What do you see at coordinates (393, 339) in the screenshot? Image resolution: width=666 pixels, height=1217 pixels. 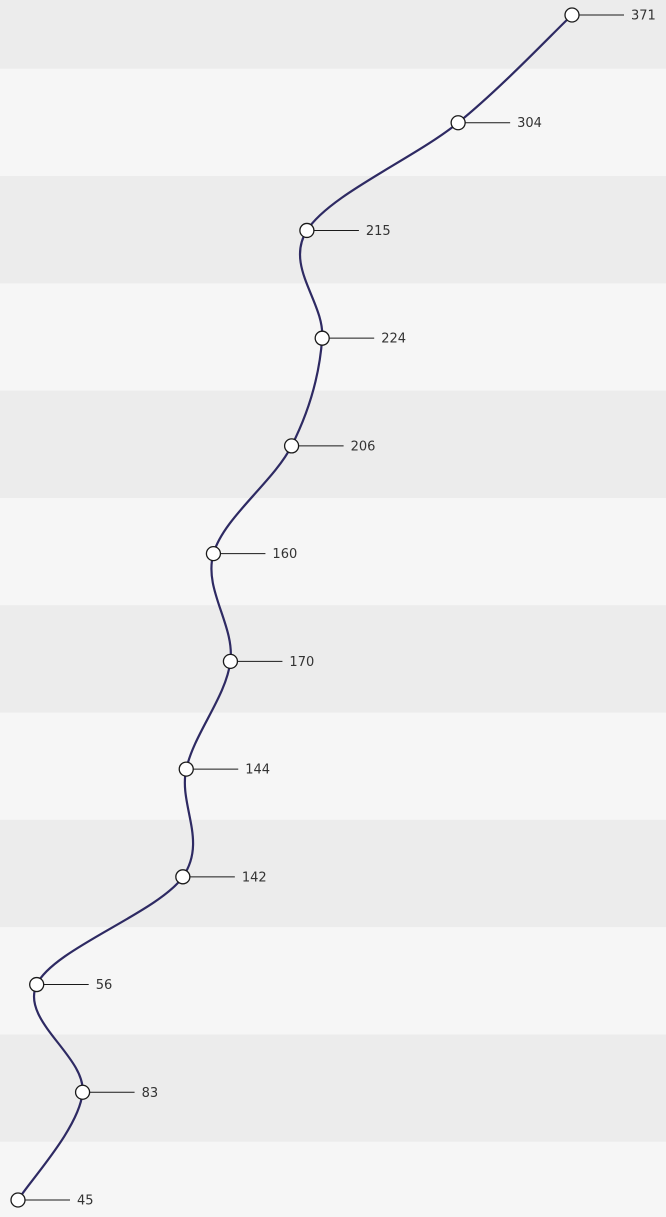 I see `data-label: 224` at bounding box center [393, 339].